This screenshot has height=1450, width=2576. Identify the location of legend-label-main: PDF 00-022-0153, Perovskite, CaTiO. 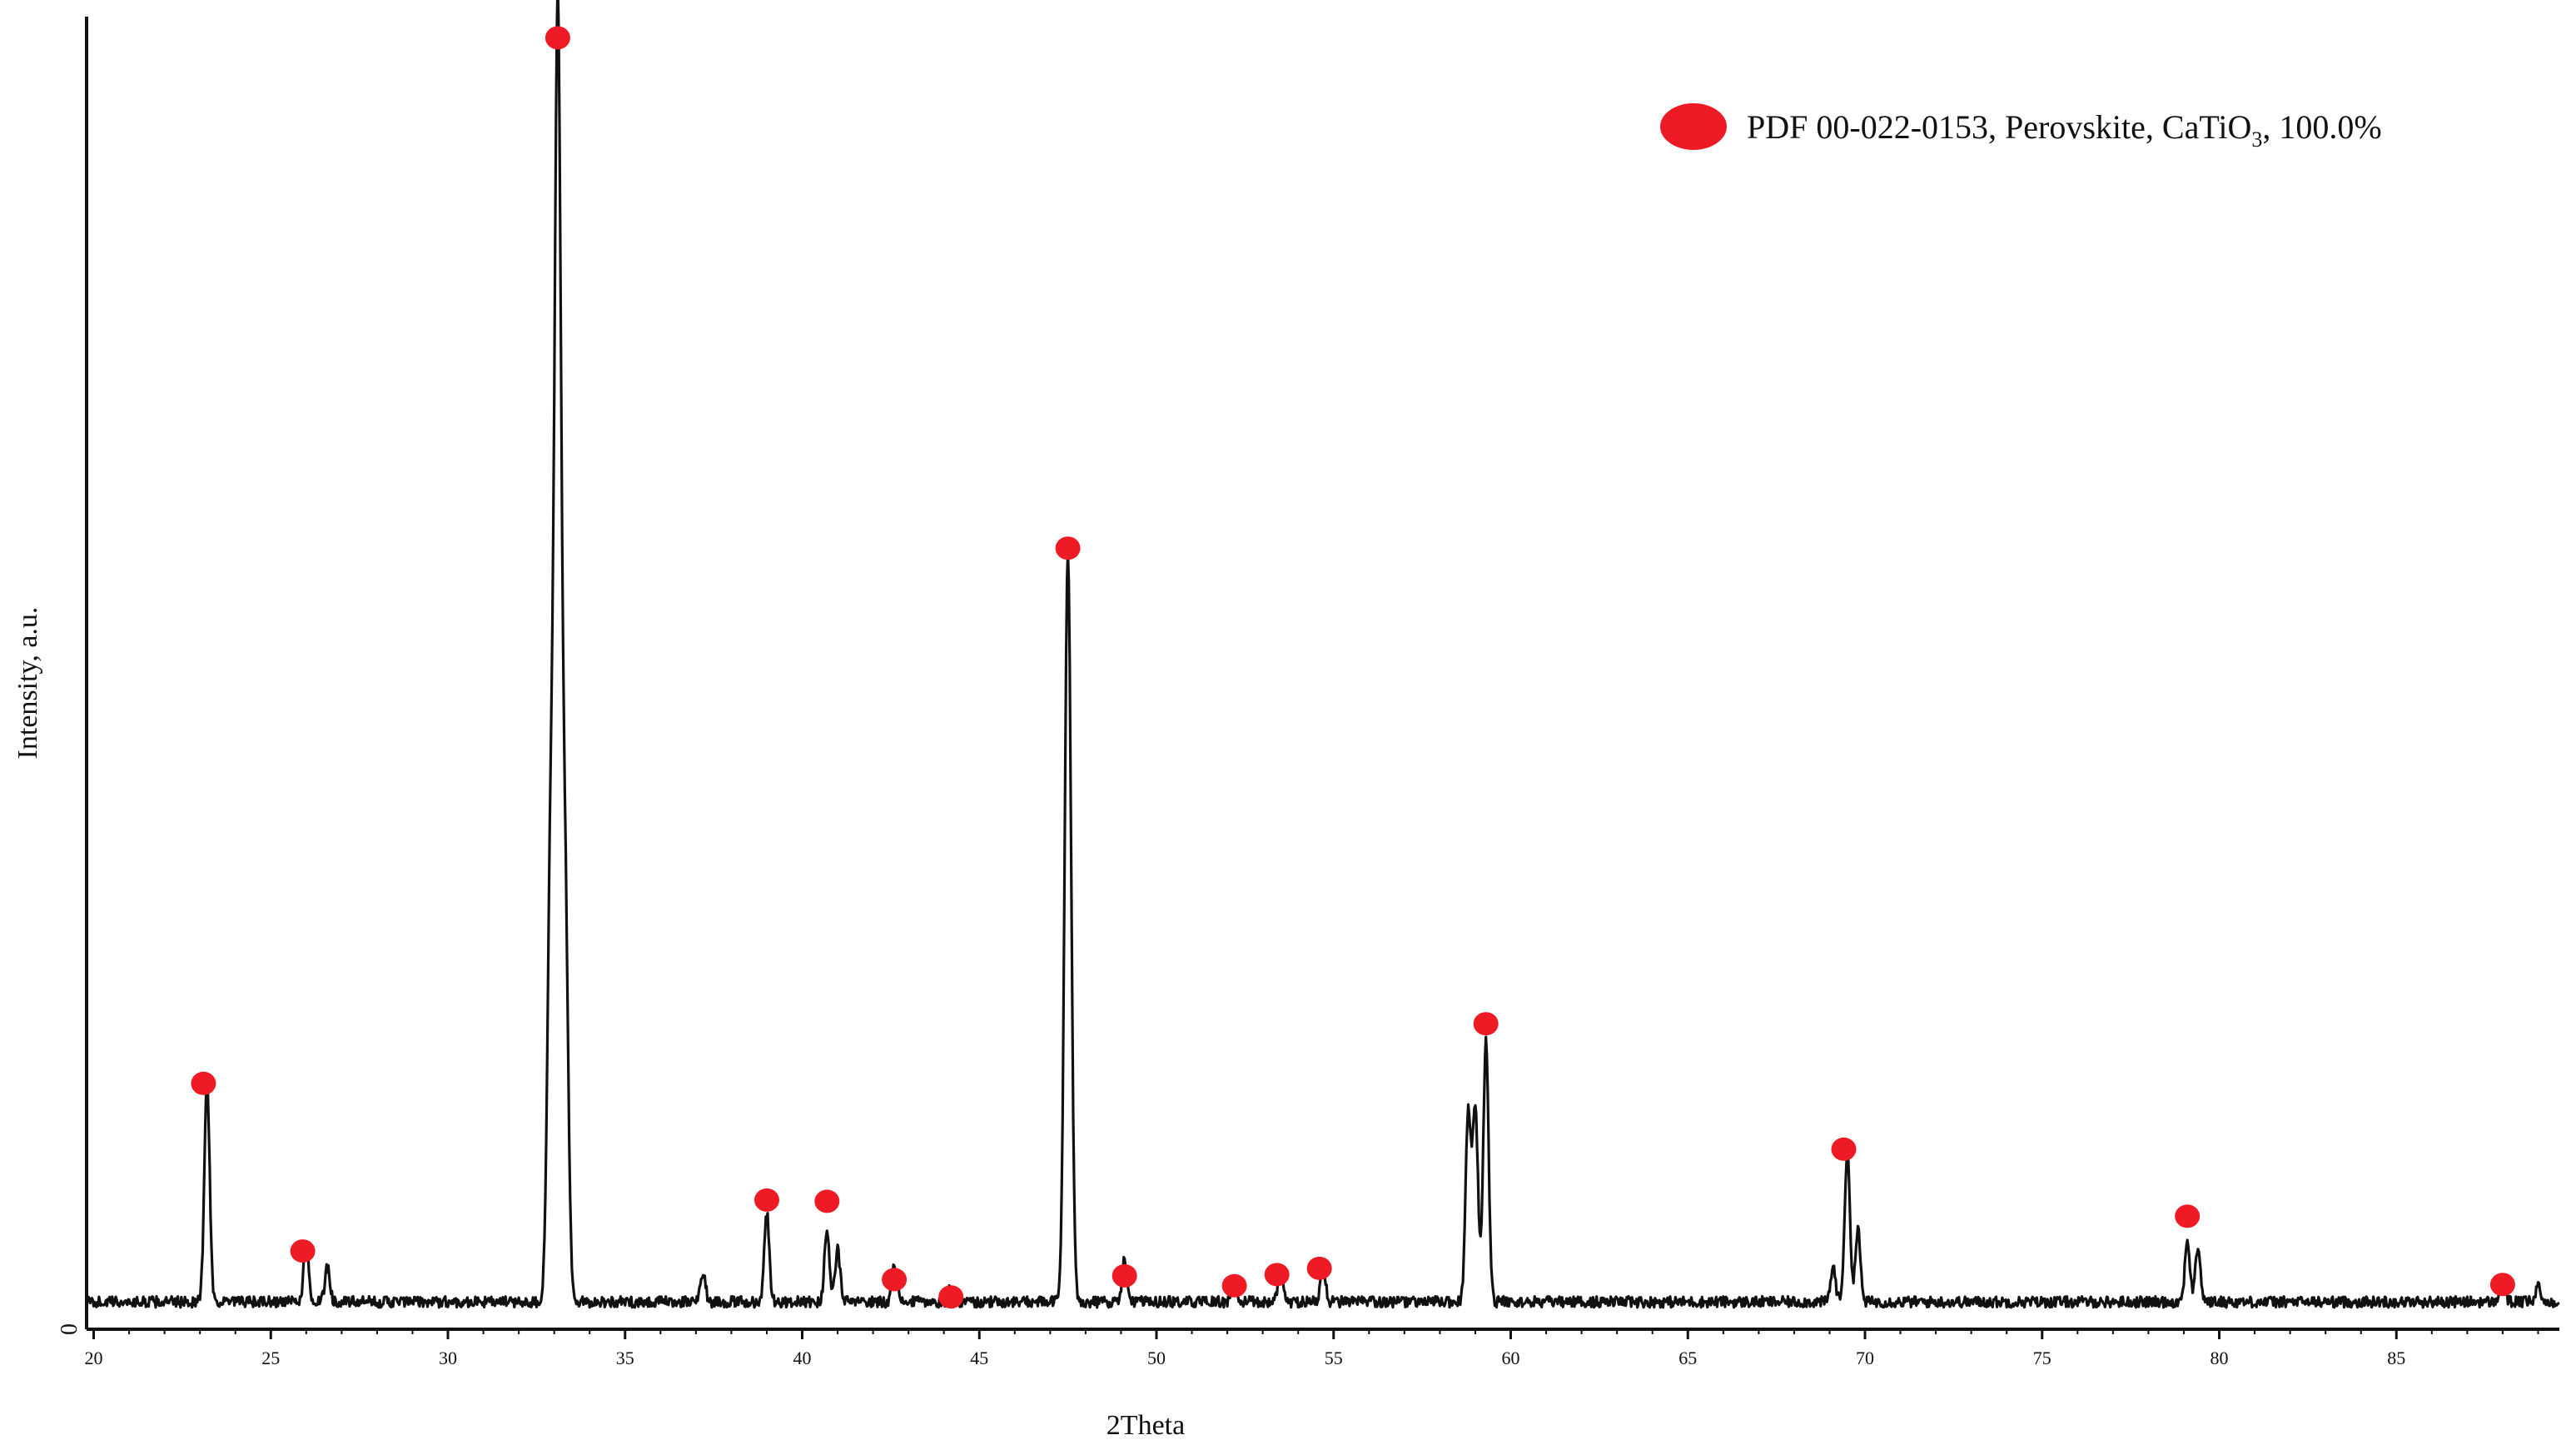
(1999, 127).